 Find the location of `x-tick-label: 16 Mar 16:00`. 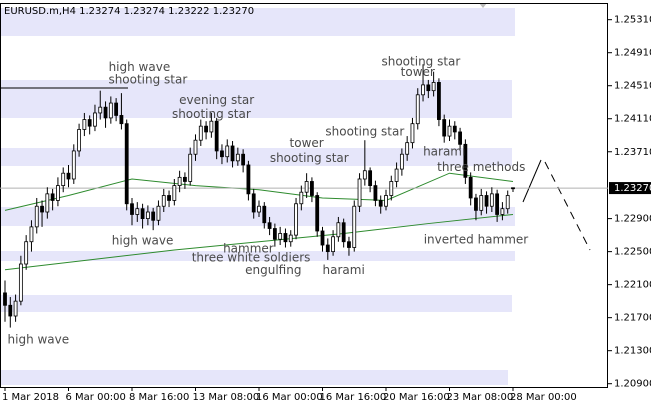

x-tick-label: 16 Mar 16:00 is located at coordinates (353, 397).